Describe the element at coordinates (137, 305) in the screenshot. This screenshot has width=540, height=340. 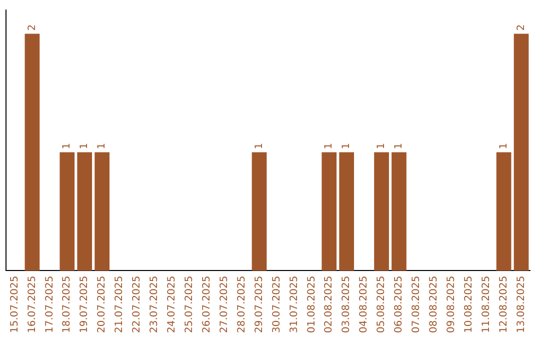
I see `x-tick-label: 22.07.2025` at that location.